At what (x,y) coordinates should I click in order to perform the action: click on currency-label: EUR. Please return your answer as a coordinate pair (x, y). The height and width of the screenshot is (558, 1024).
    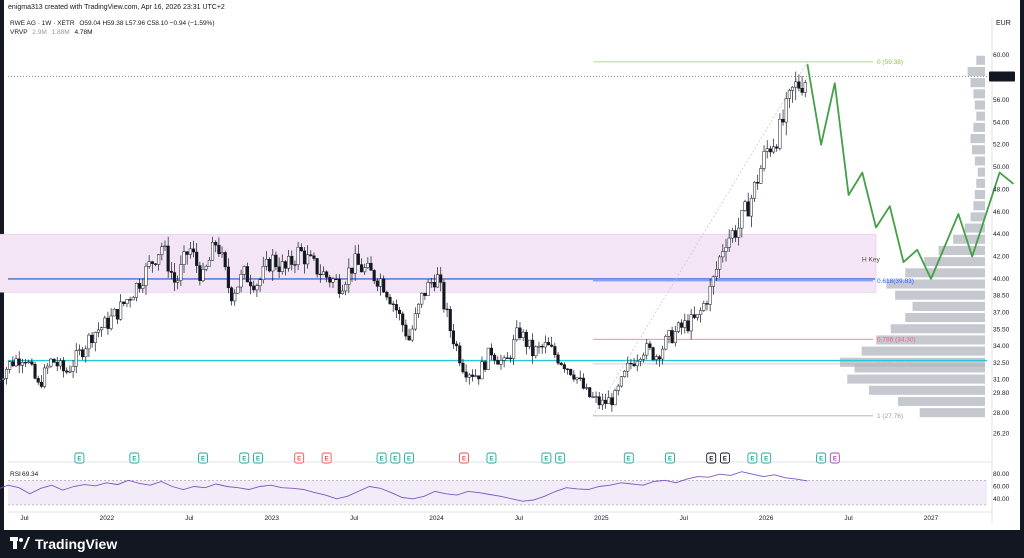
    Looking at the image, I should click on (1003, 23).